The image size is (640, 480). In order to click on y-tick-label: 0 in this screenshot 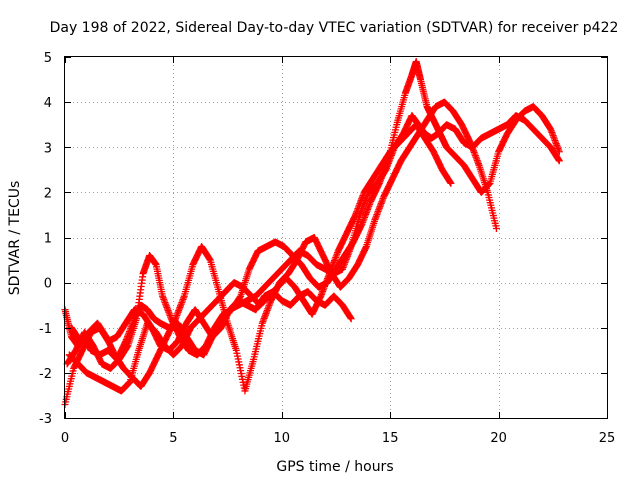, I will do `click(48, 284)`.